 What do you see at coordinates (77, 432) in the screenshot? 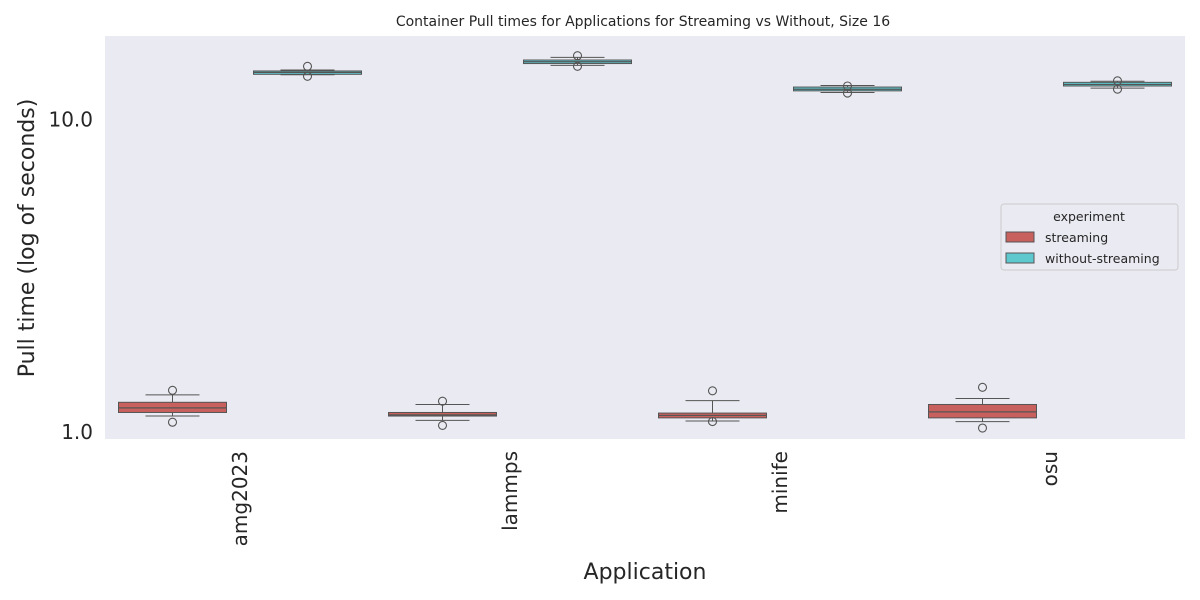
I see `y-tick-label: 1.0` at bounding box center [77, 432].